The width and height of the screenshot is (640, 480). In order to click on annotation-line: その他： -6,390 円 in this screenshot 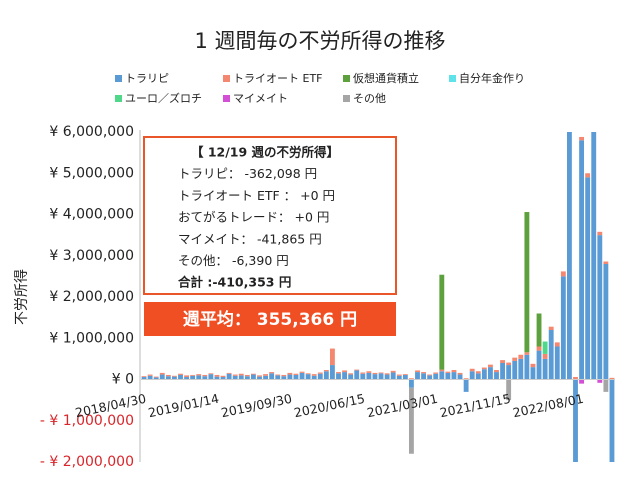, I will do `click(233, 260)`.